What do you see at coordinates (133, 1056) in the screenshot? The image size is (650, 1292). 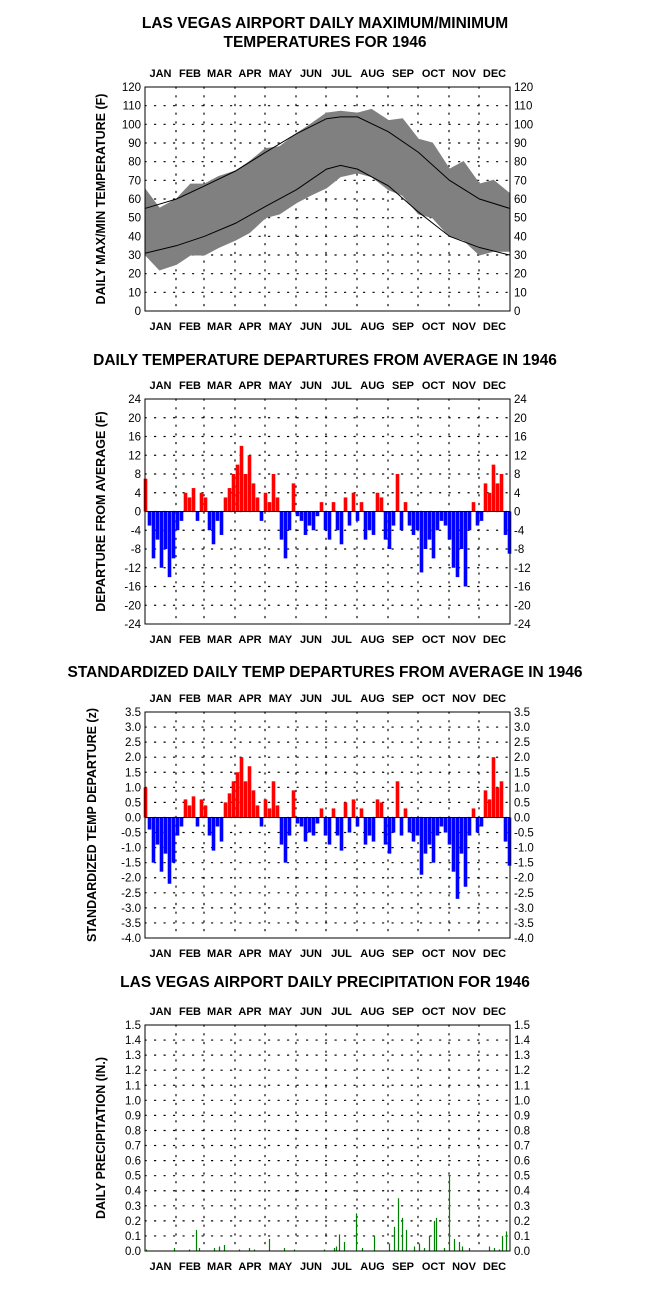 I see `y-tick-label-left: 1.3` at bounding box center [133, 1056].